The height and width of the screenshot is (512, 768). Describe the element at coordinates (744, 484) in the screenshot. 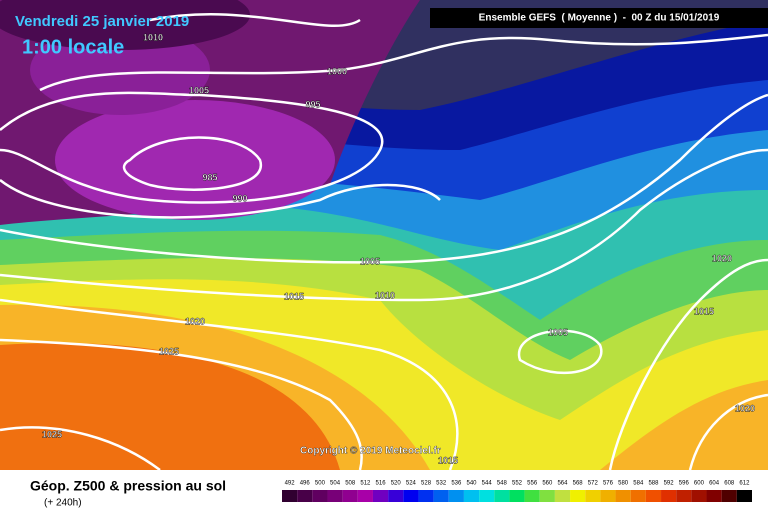

I see `scale-label: 612` at that location.